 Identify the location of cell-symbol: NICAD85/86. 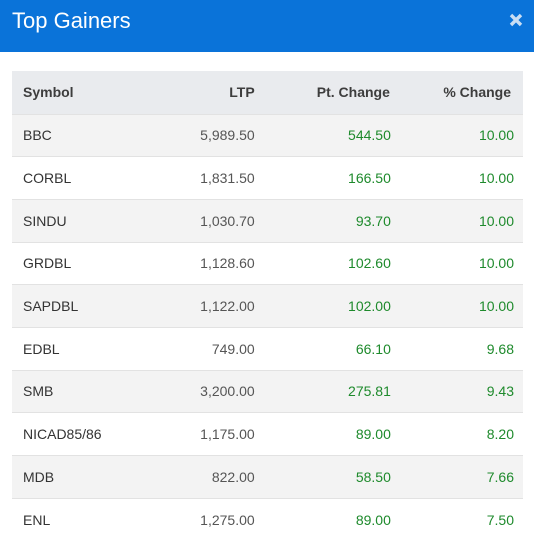
(62, 434).